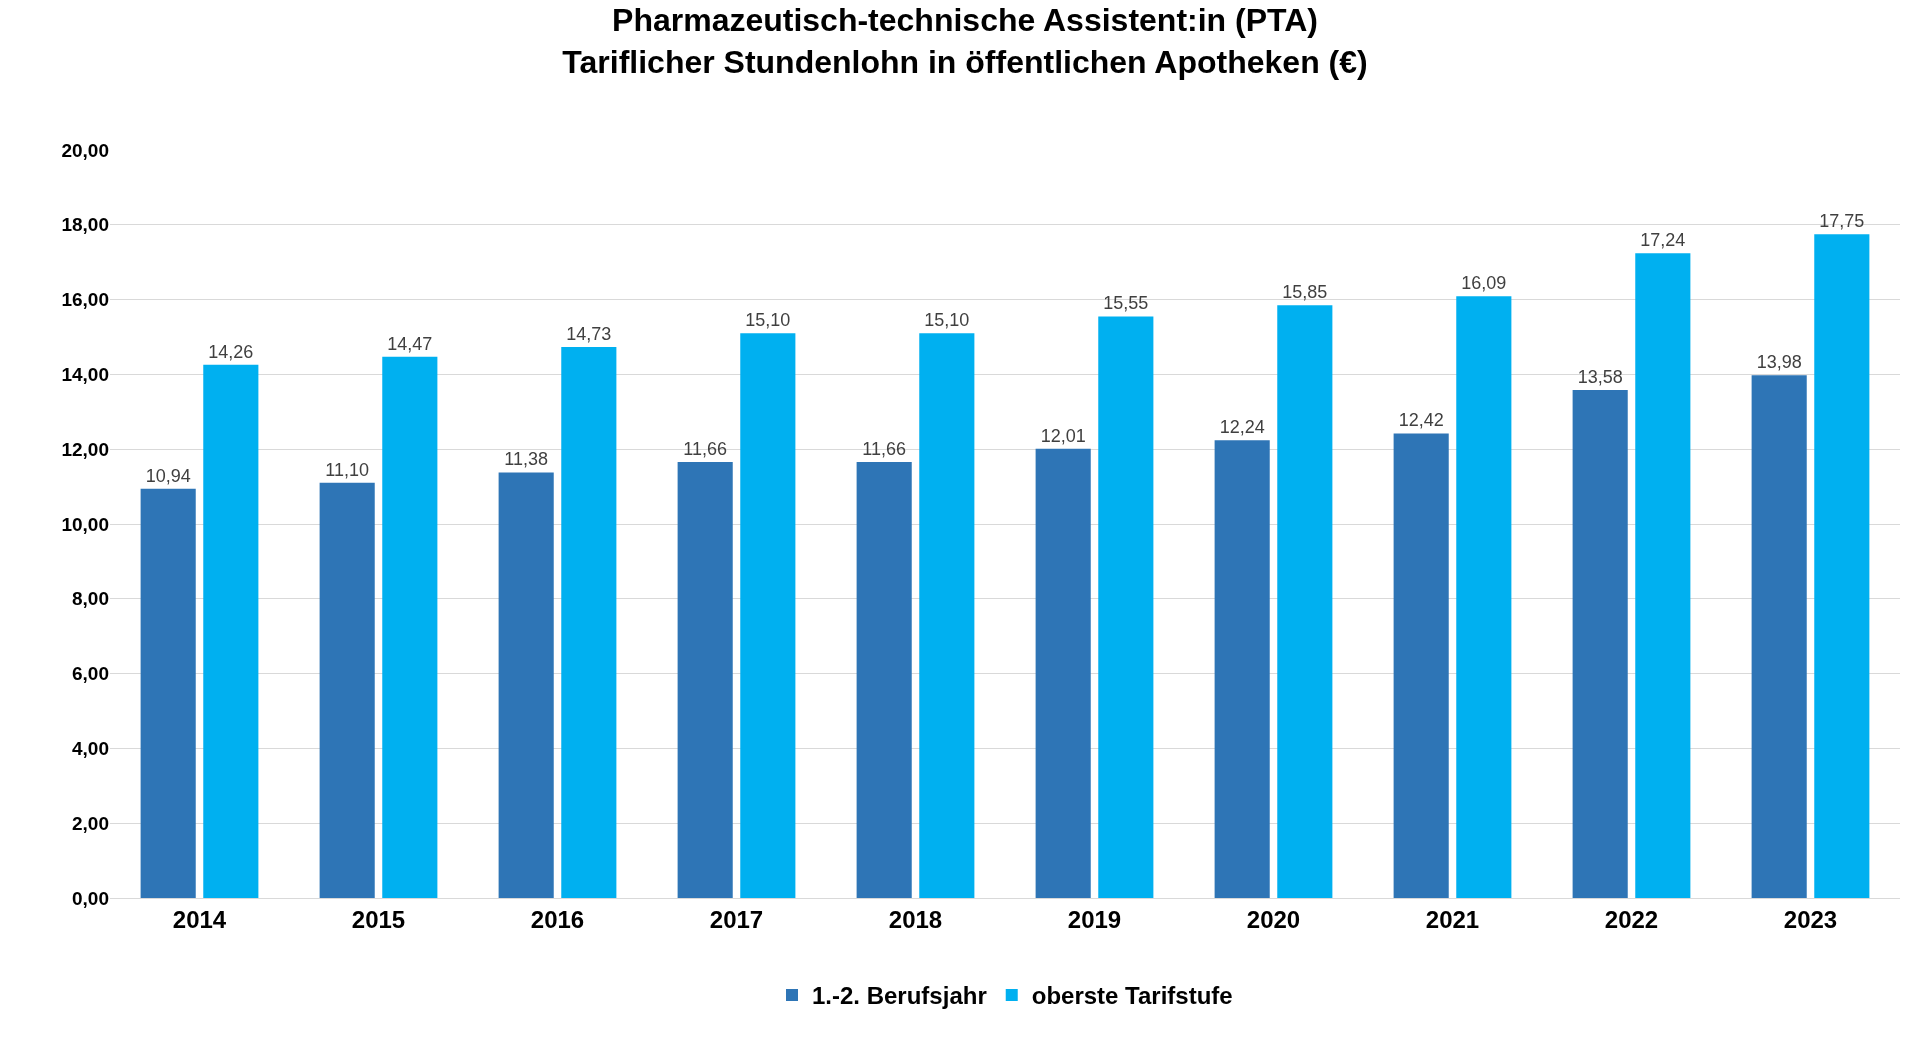 Image resolution: width=1930 pixels, height=1038 pixels. I want to click on x-tick-label: 2017, so click(736, 919).